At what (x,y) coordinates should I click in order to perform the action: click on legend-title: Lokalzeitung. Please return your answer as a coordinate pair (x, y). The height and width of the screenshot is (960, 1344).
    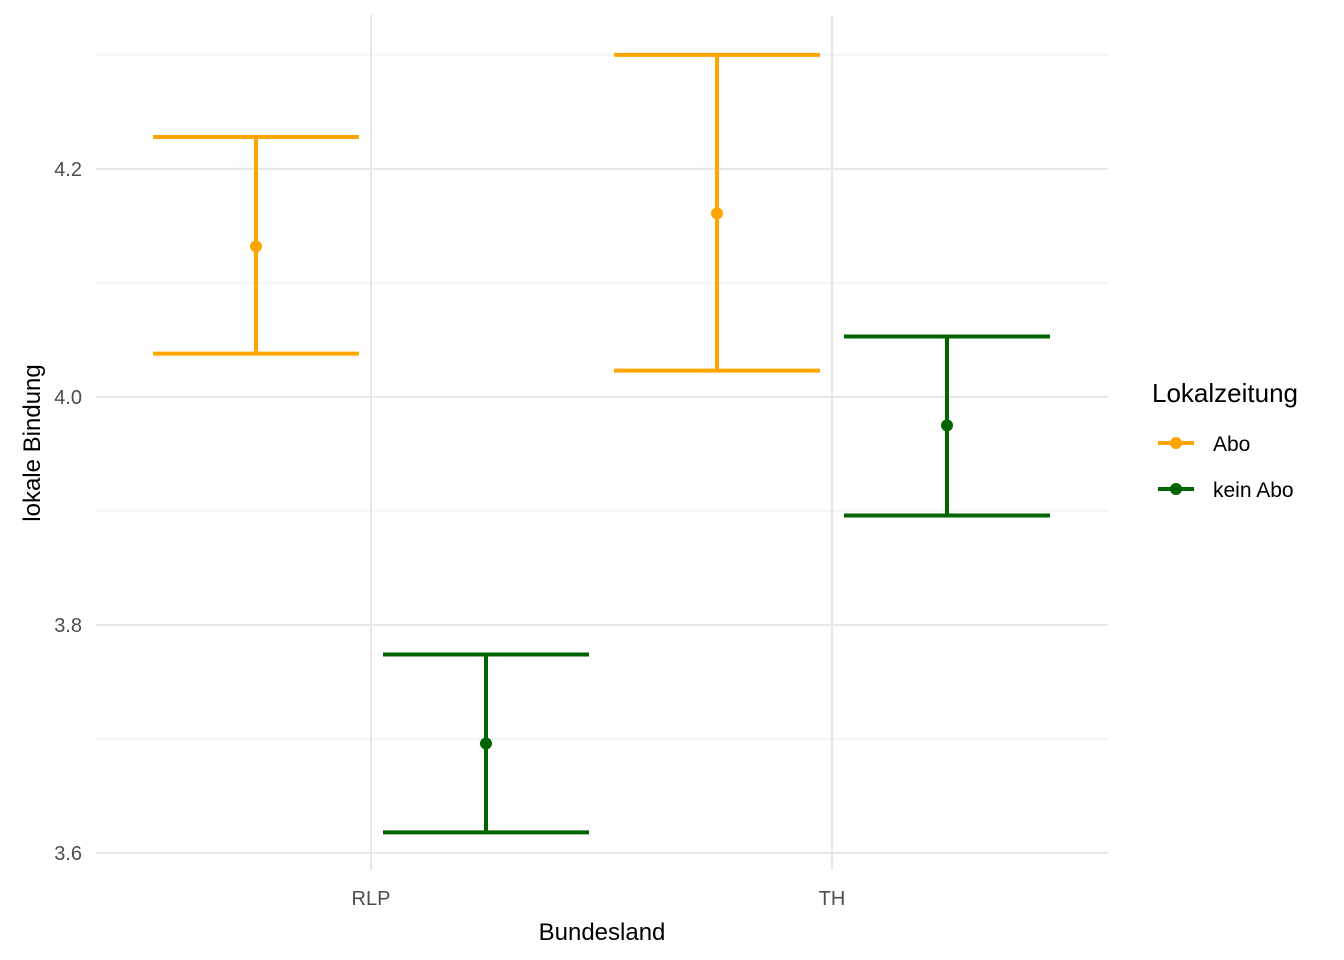
    Looking at the image, I should click on (1225, 393).